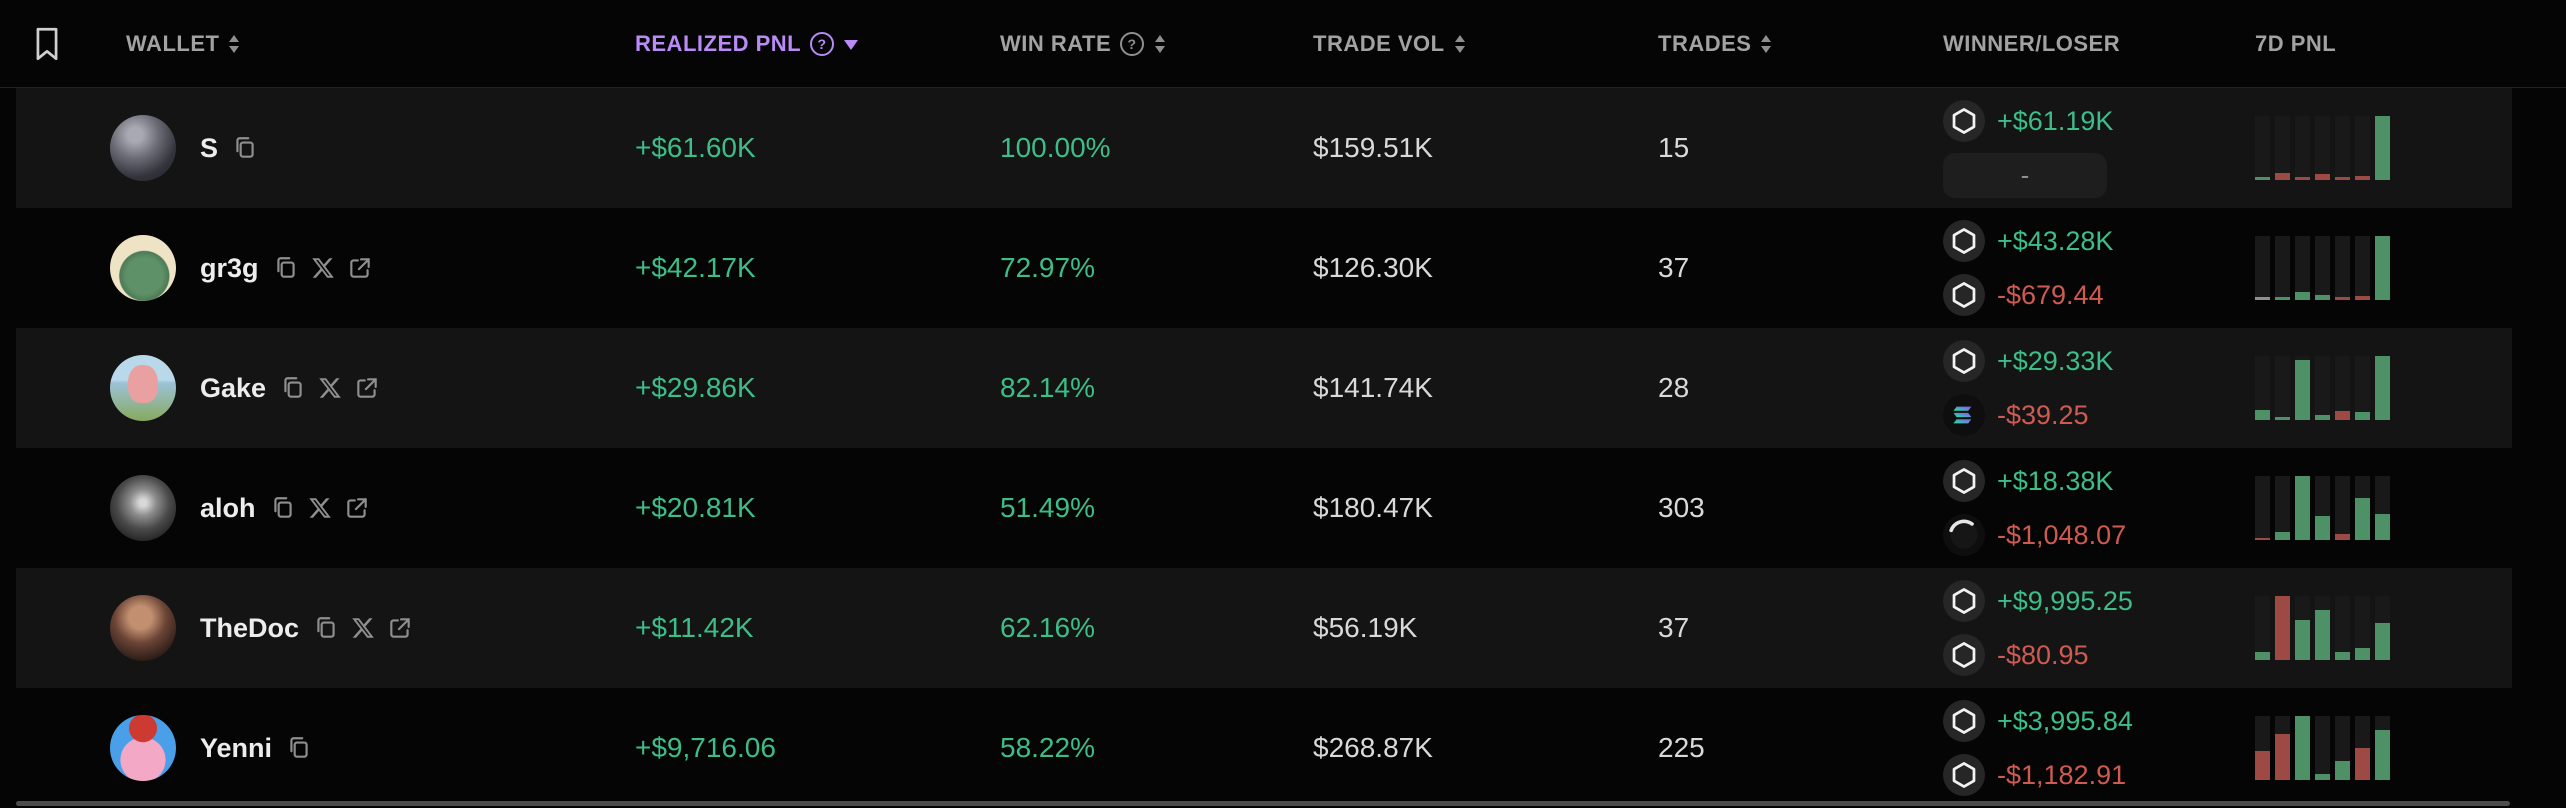 The image size is (2566, 808). I want to click on column-header-wallet: WALLET, so click(183, 44).